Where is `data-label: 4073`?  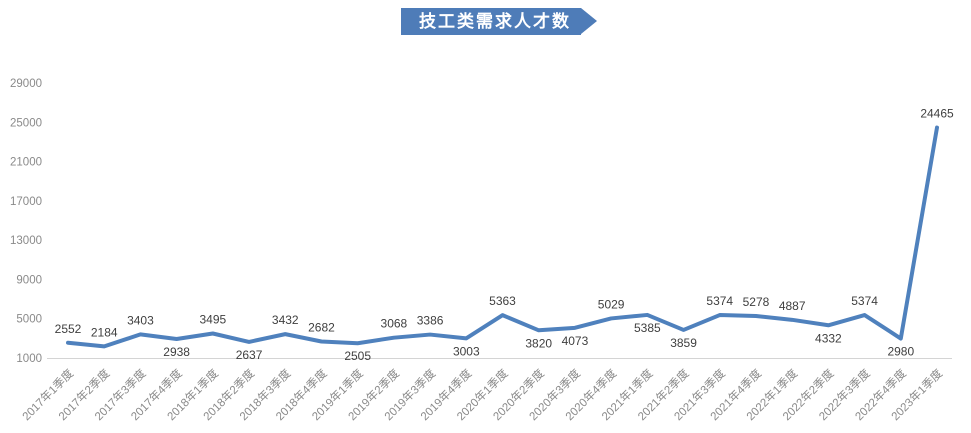
data-label: 4073 is located at coordinates (575, 341).